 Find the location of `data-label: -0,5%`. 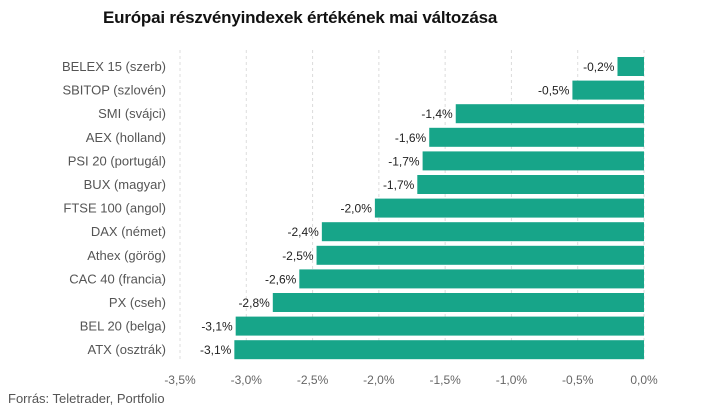

data-label: -0,5% is located at coordinates (554, 91).